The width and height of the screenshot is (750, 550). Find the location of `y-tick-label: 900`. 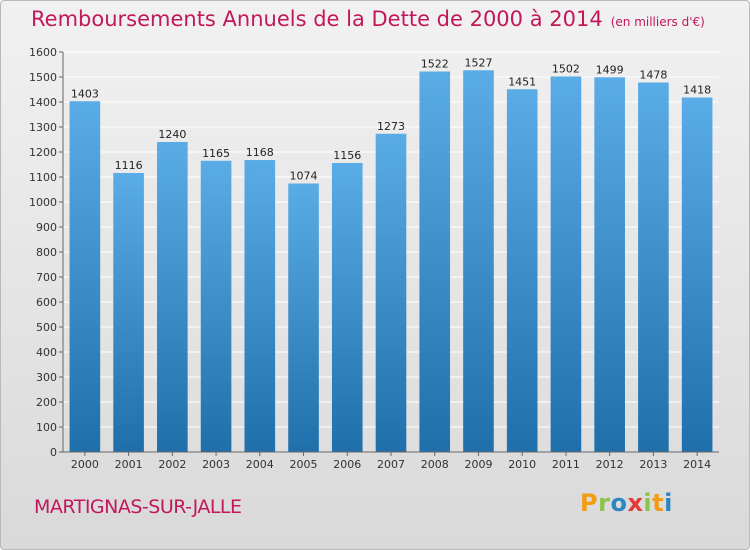

y-tick-label: 900 is located at coordinates (46, 227).